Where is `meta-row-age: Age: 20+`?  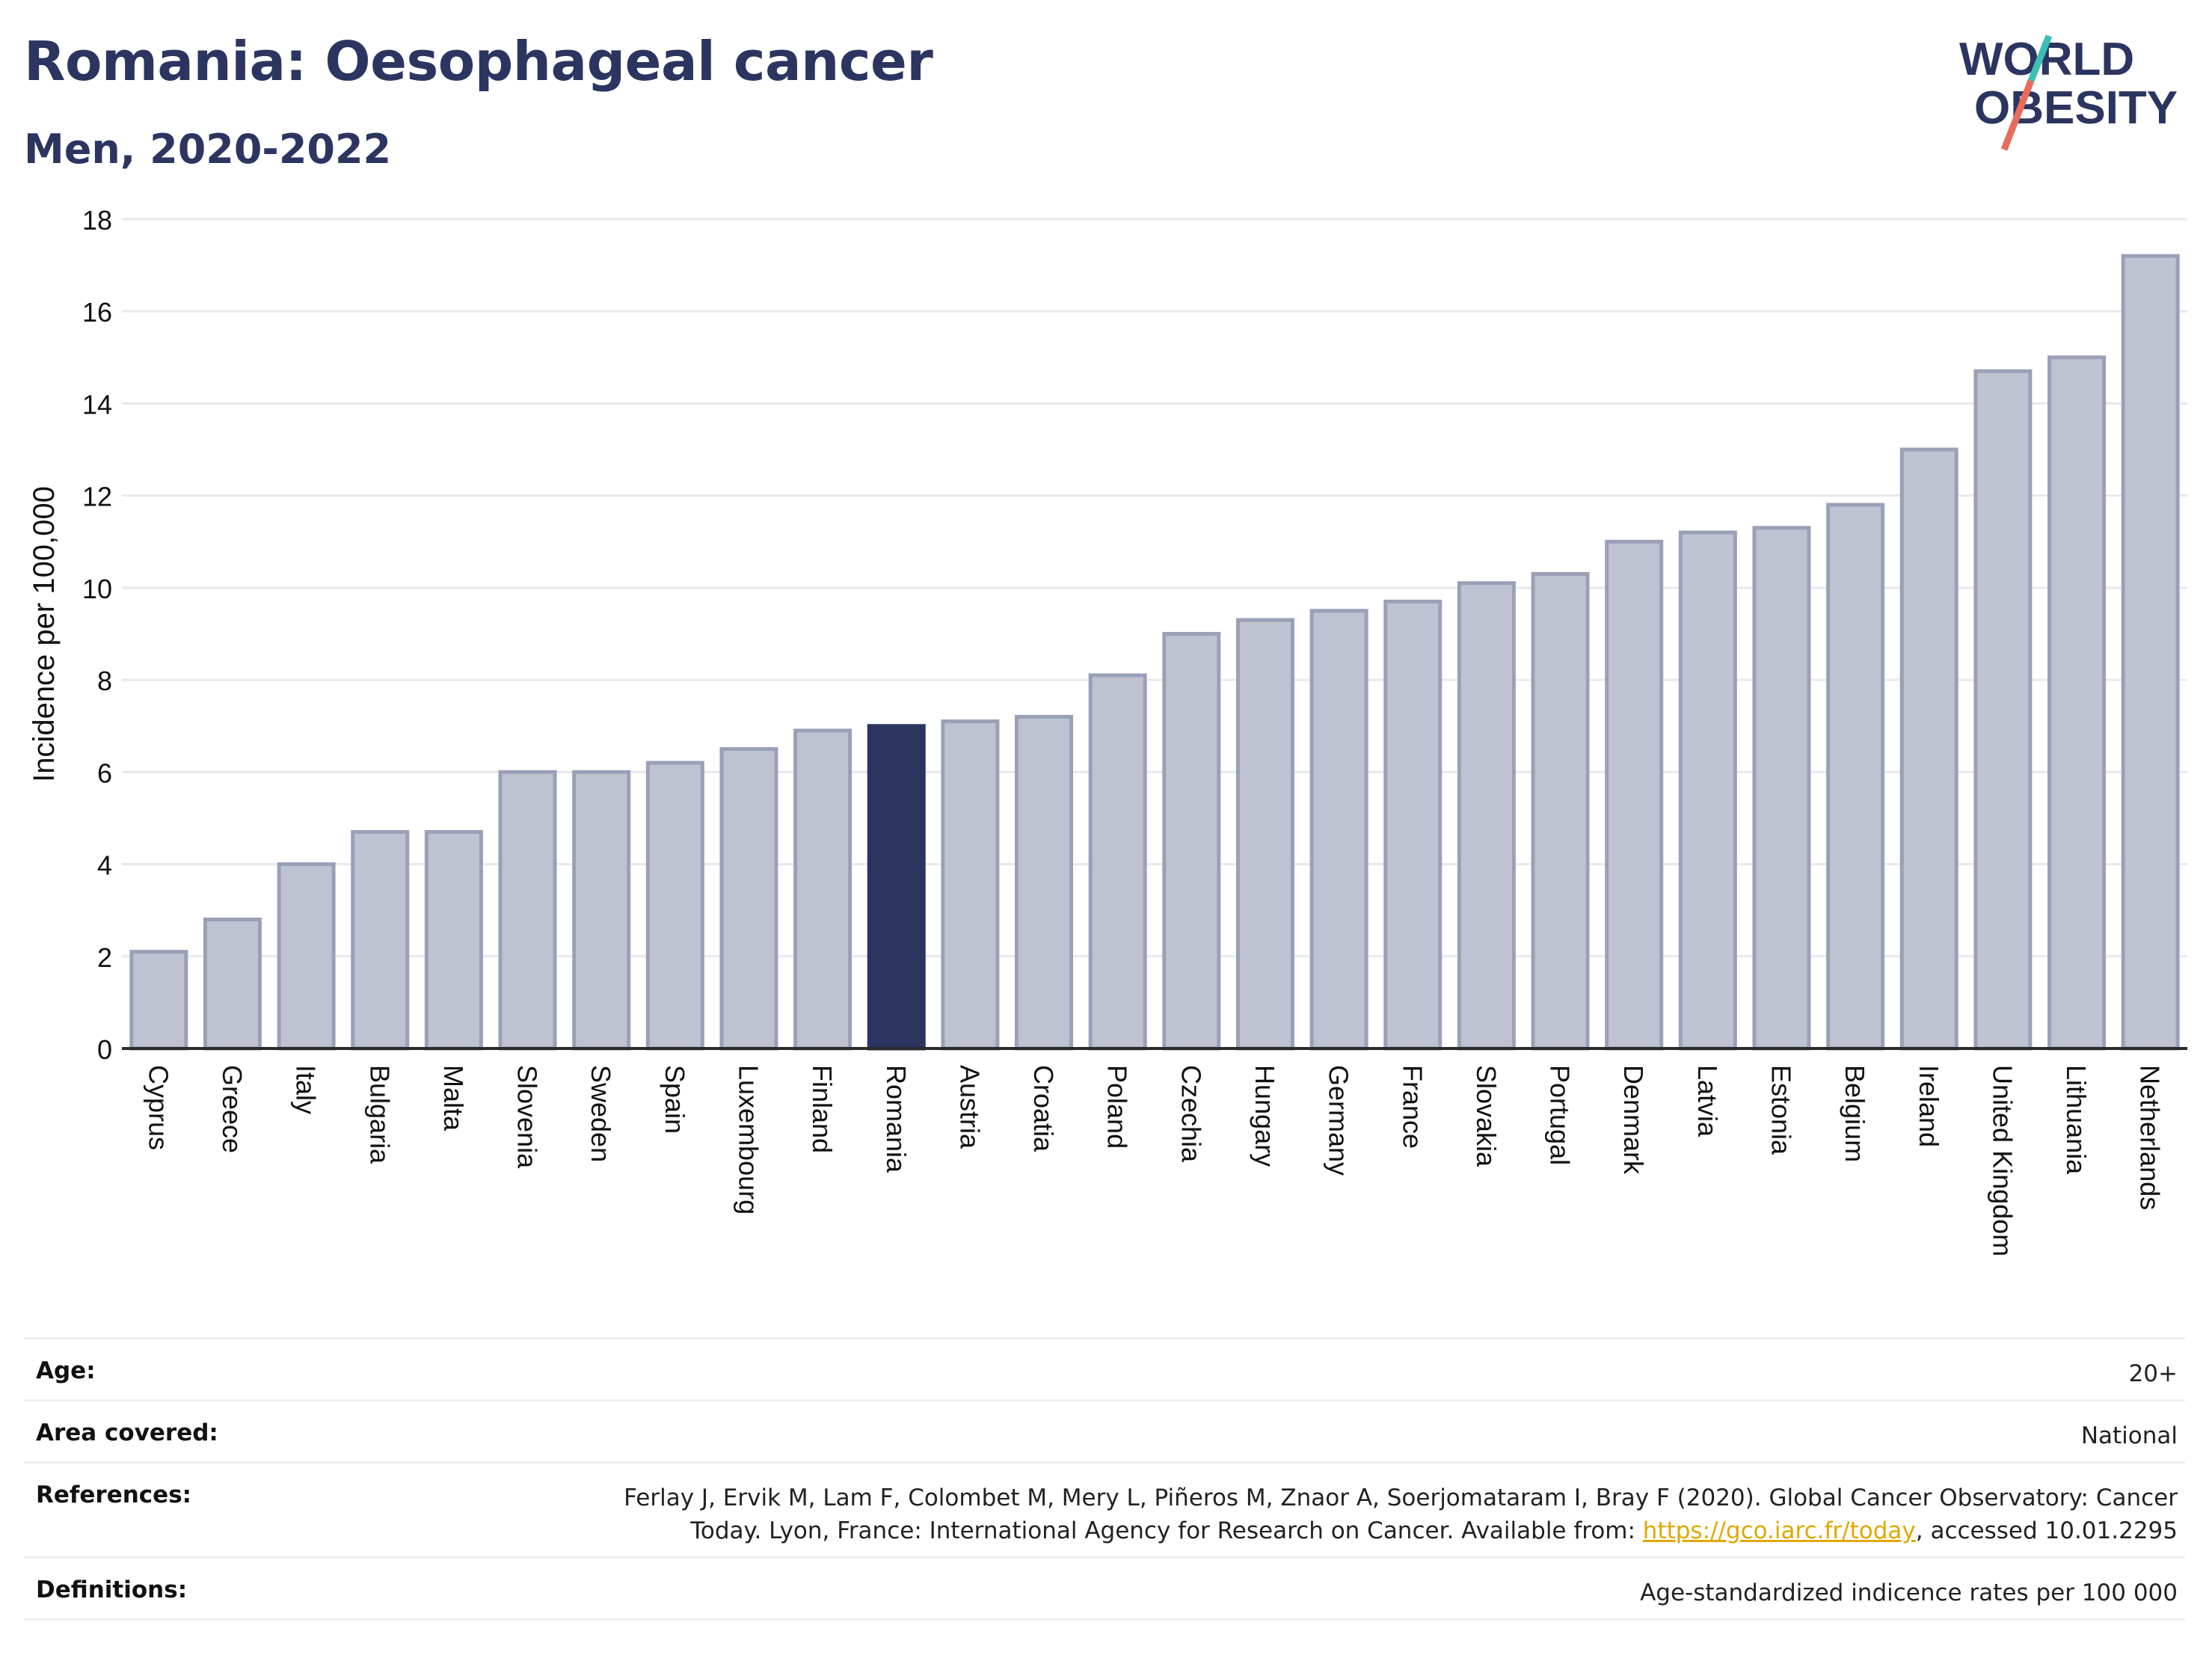
meta-row-age: Age: 20+ is located at coordinates (1104, 1368).